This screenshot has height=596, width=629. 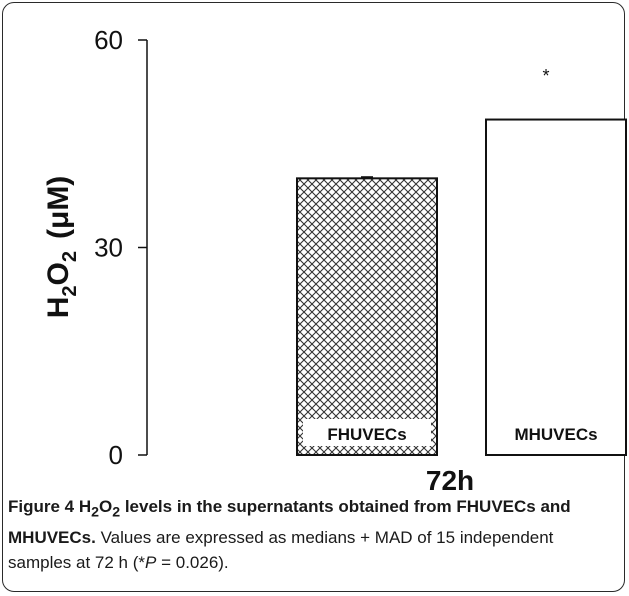 What do you see at coordinates (70, 291) in the screenshot?
I see `y-label-sub1: 2` at bounding box center [70, 291].